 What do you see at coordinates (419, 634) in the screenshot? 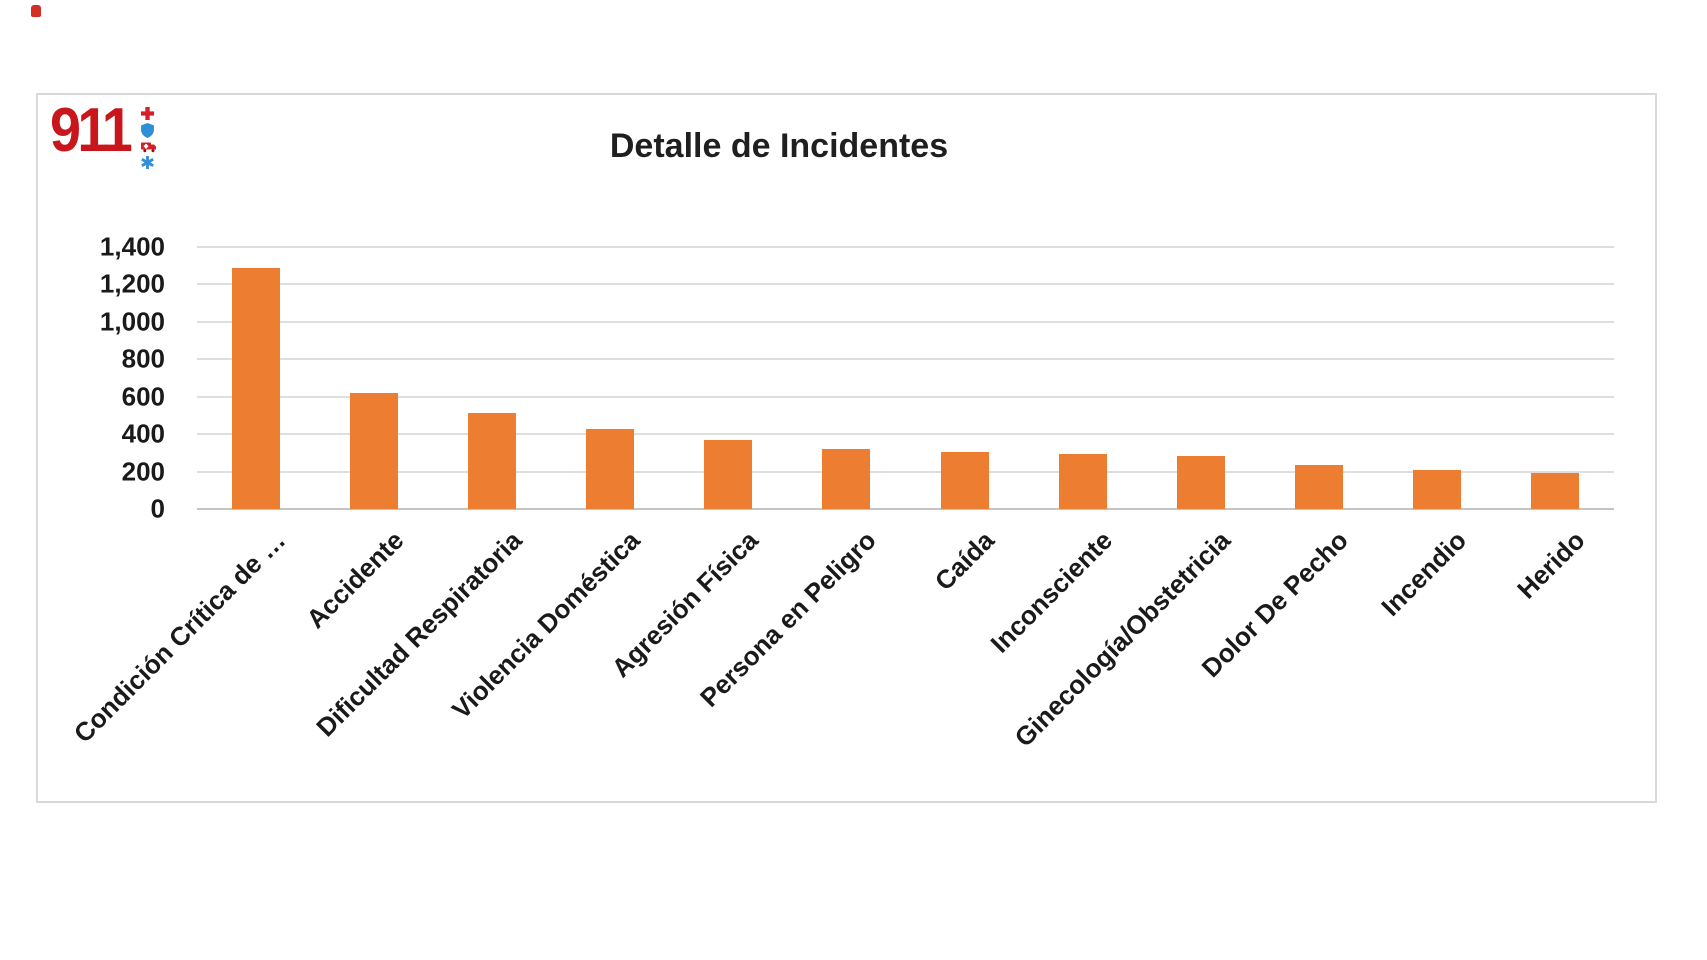
I see `x-axis-category-label: Dificultad Respiratoria` at bounding box center [419, 634].